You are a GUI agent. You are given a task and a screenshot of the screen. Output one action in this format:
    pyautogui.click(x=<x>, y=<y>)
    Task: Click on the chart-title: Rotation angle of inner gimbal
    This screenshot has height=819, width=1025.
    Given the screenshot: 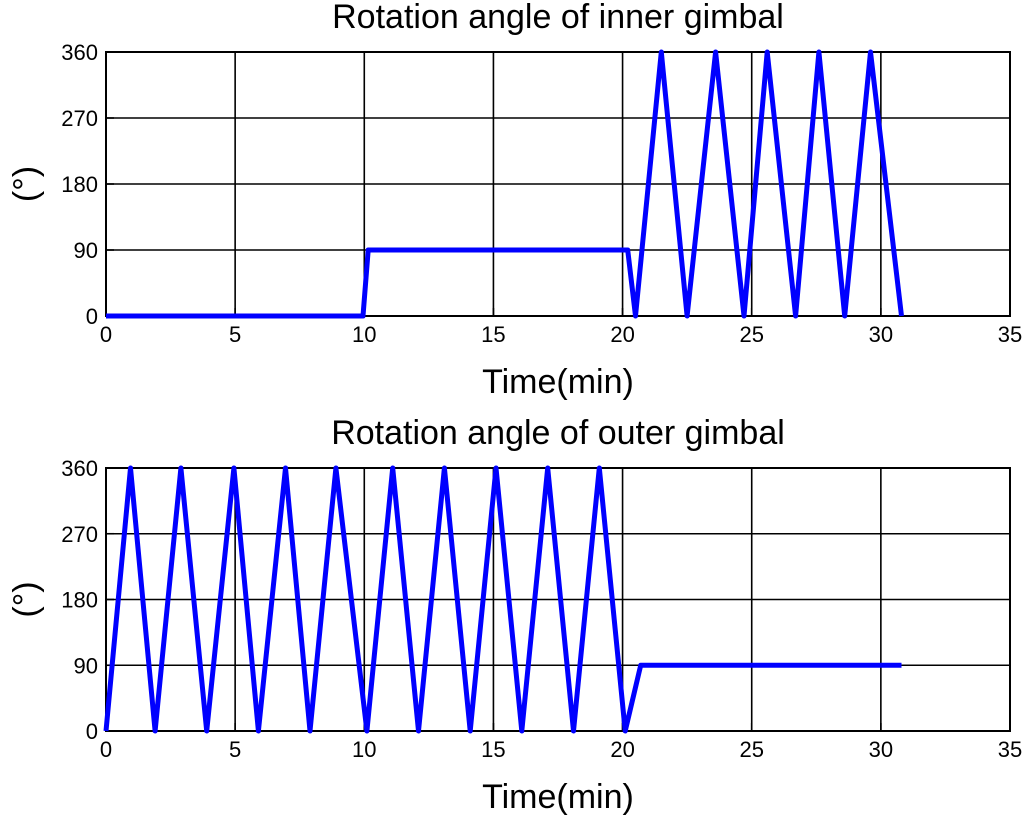 What is the action you would take?
    pyautogui.click(x=558, y=18)
    